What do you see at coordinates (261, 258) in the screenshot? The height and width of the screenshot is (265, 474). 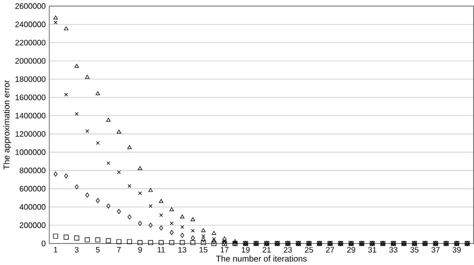 I see `x-axis-title: The number of iterations` at bounding box center [261, 258].